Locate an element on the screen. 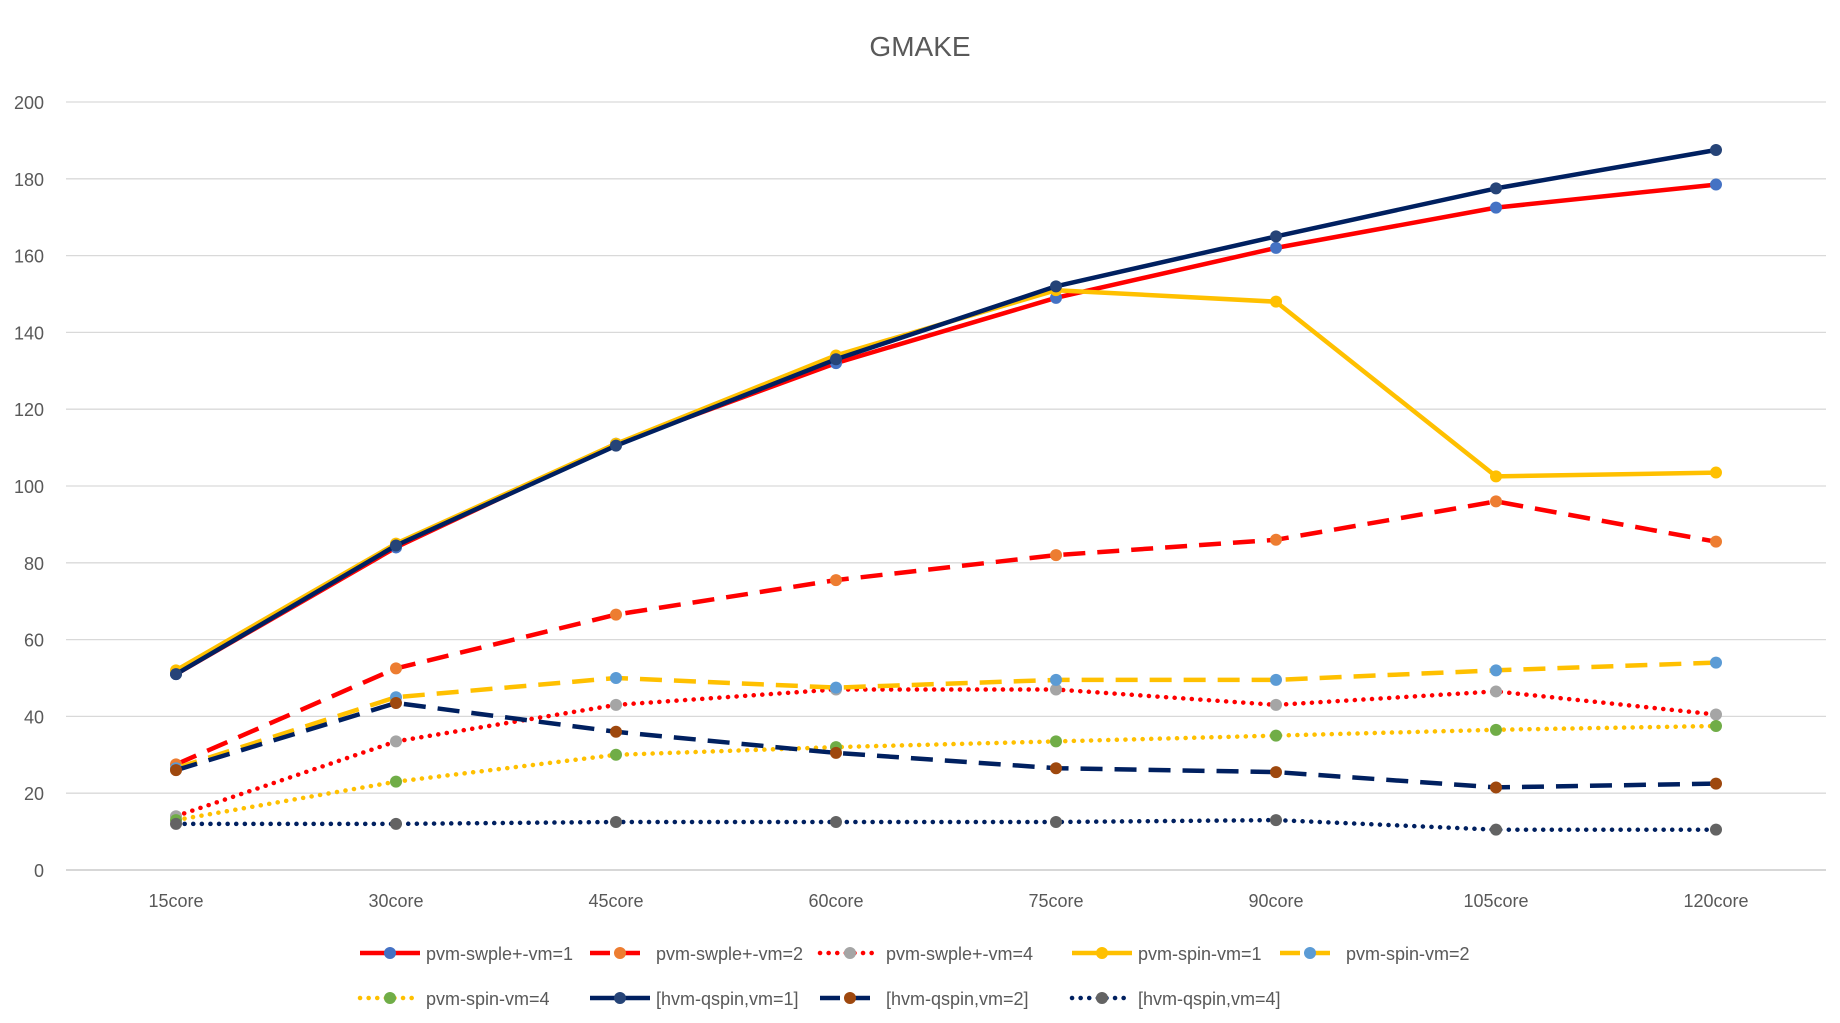 This screenshot has height=1023, width=1840. legend-label: pvm-swple+-vm=1 is located at coordinates (499, 954).